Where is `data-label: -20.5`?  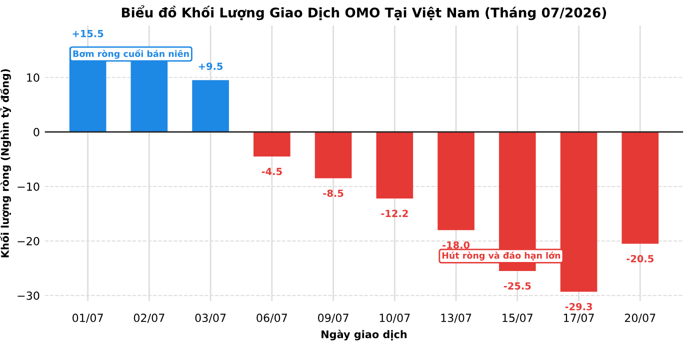
data-label: -20.5 is located at coordinates (640, 258).